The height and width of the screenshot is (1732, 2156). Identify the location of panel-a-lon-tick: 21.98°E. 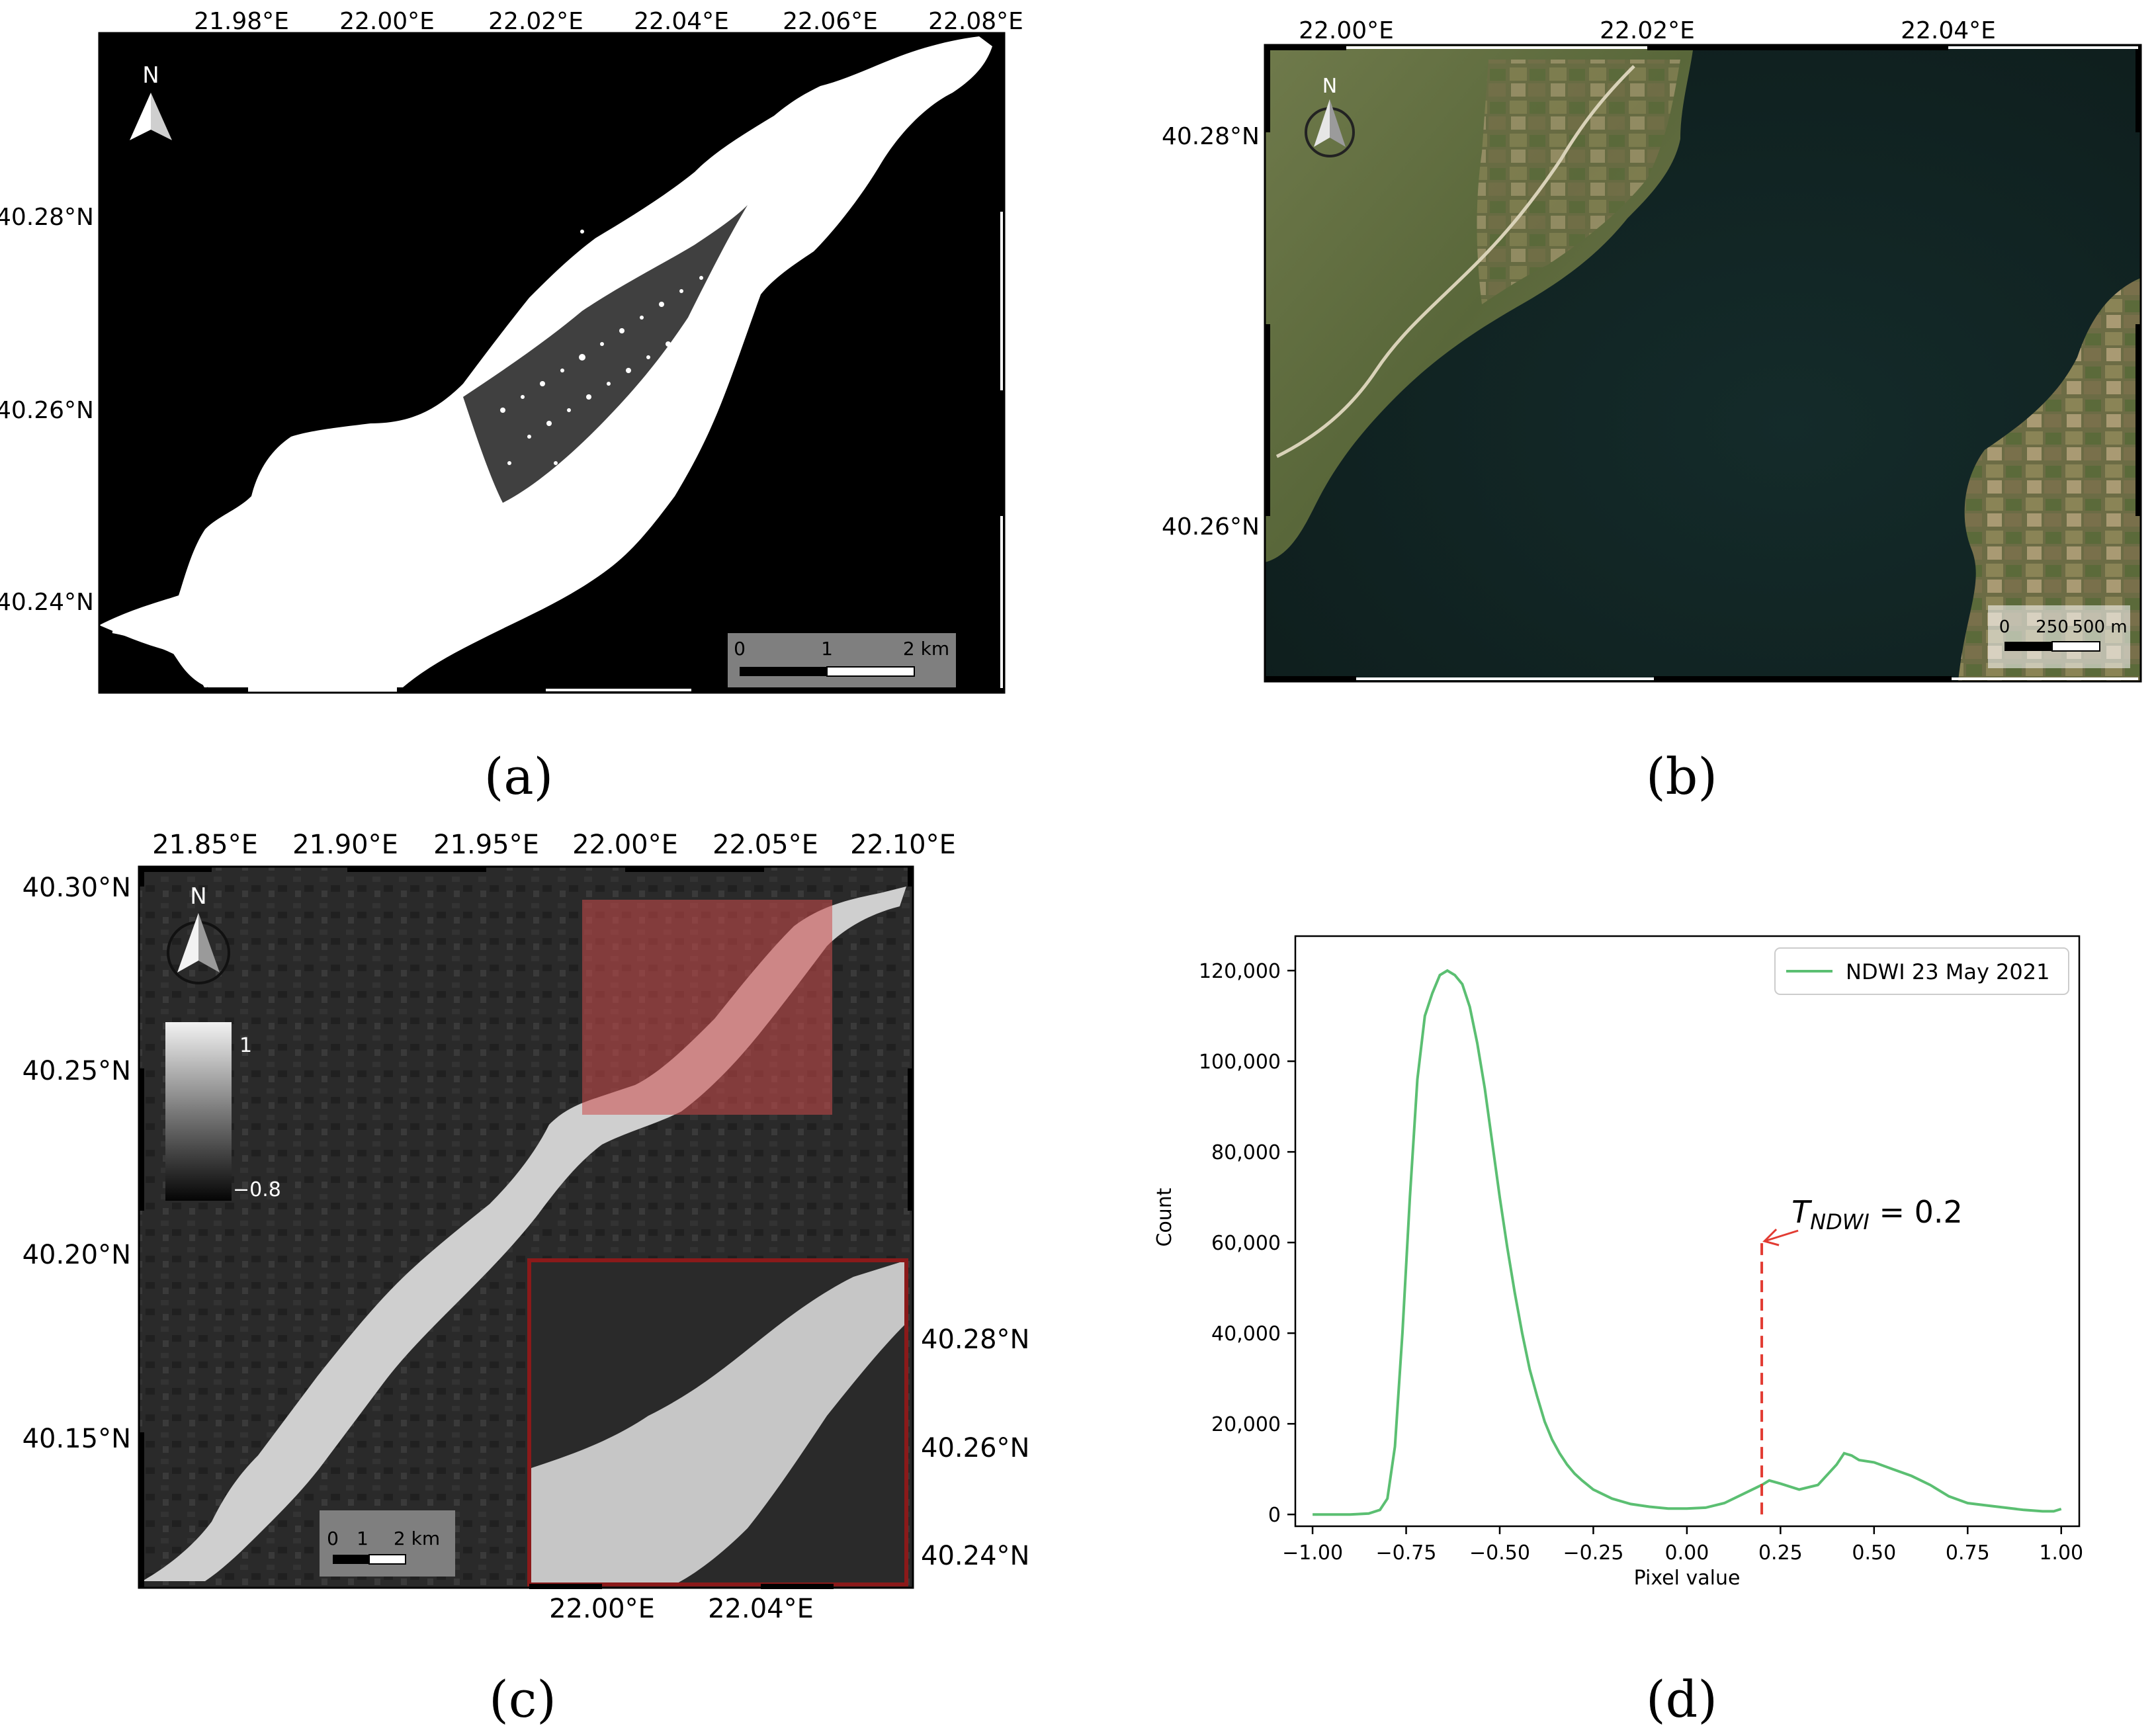
(241, 21).